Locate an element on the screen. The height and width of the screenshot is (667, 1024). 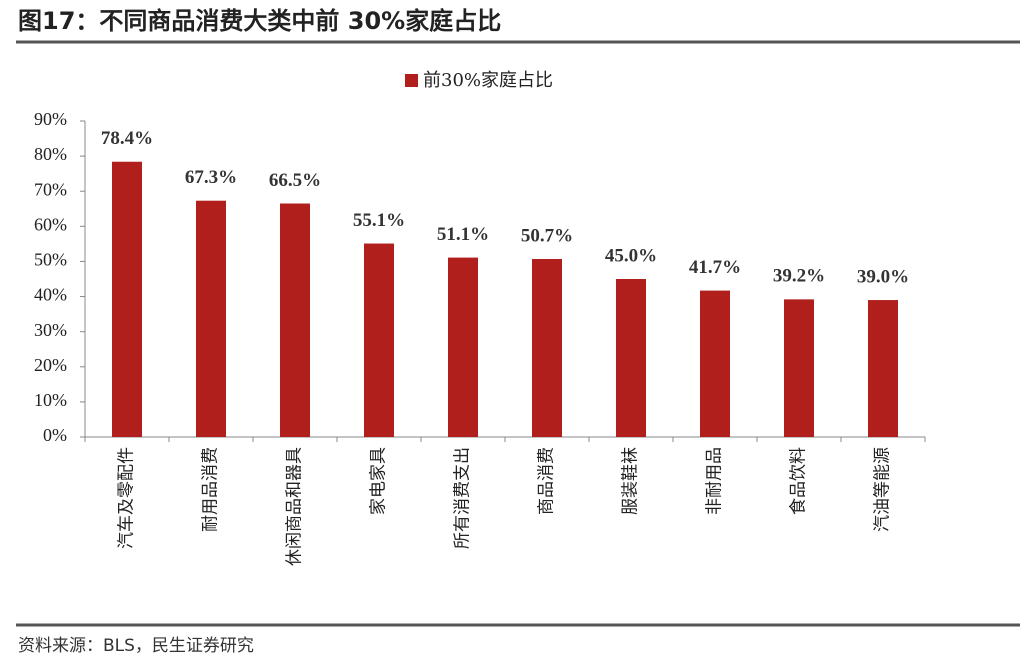
x-tick-label: 汽油等能源 is located at coordinates (883, 489).